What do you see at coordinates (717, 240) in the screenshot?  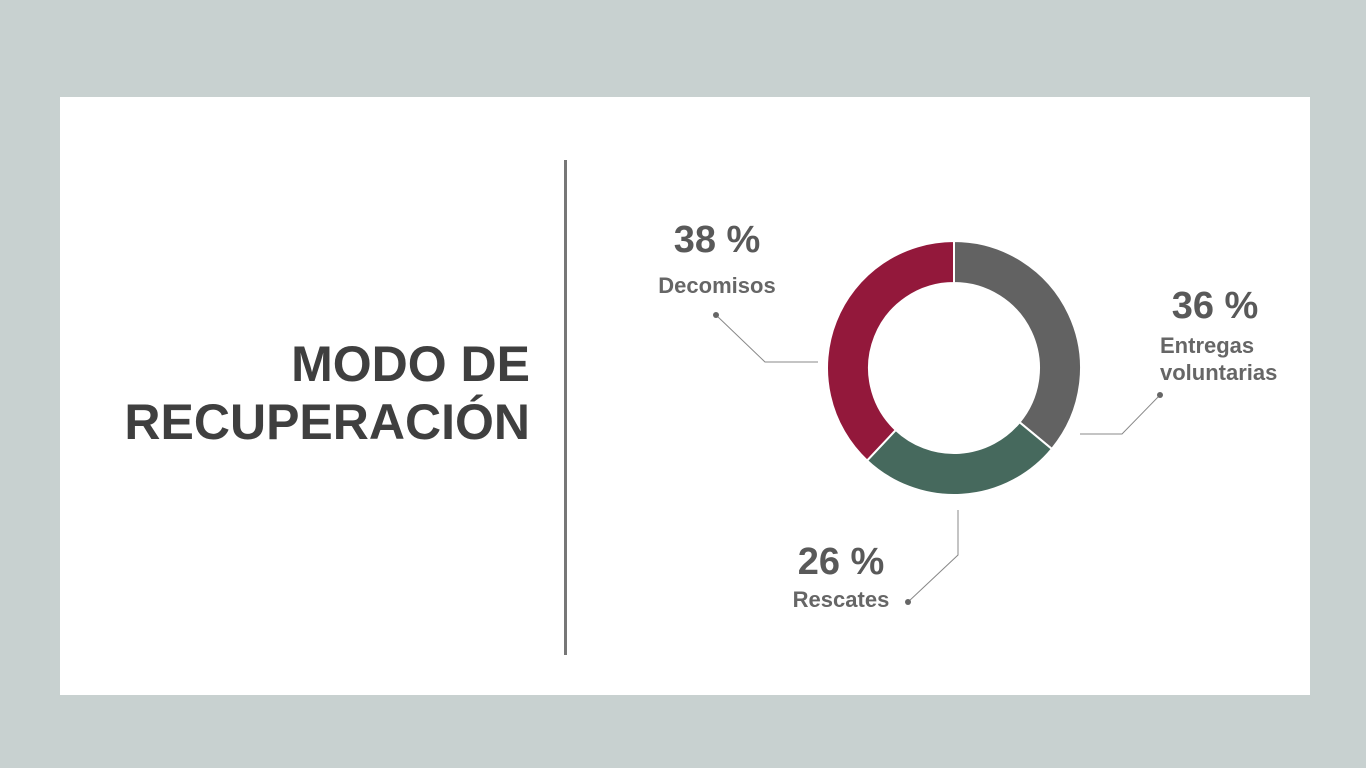 I see `value-label: 38 %` at bounding box center [717, 240].